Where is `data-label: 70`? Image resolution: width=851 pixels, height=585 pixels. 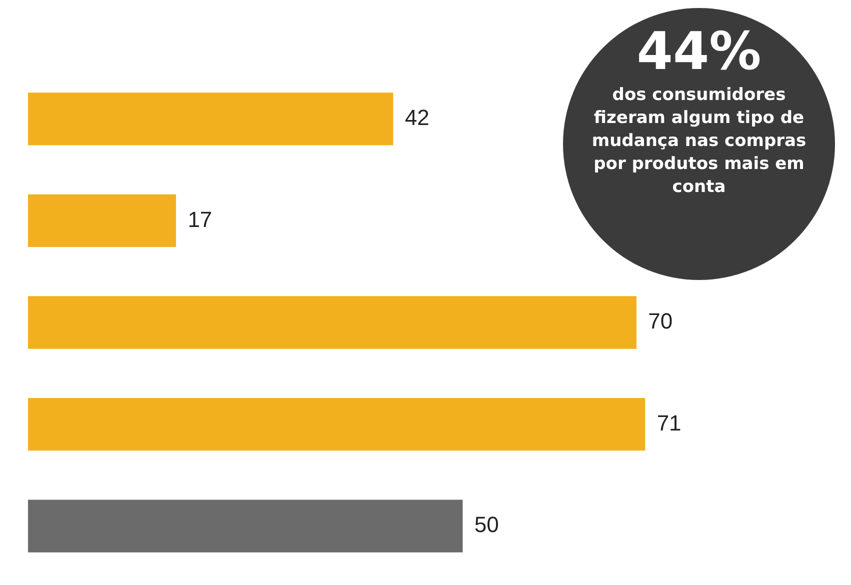
data-label: 70 is located at coordinates (660, 321).